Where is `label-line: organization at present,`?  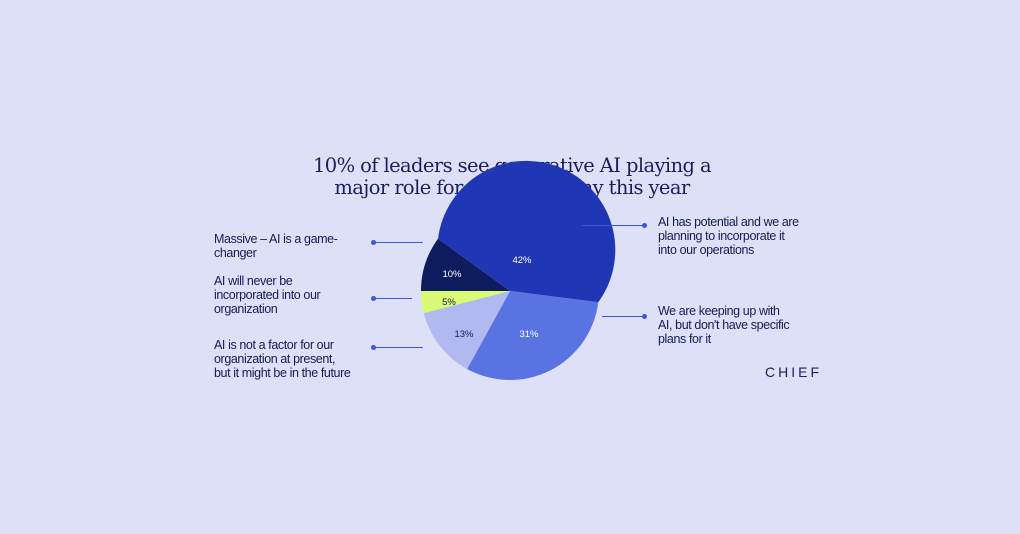
label-line: organization at present, is located at coordinates (275, 359).